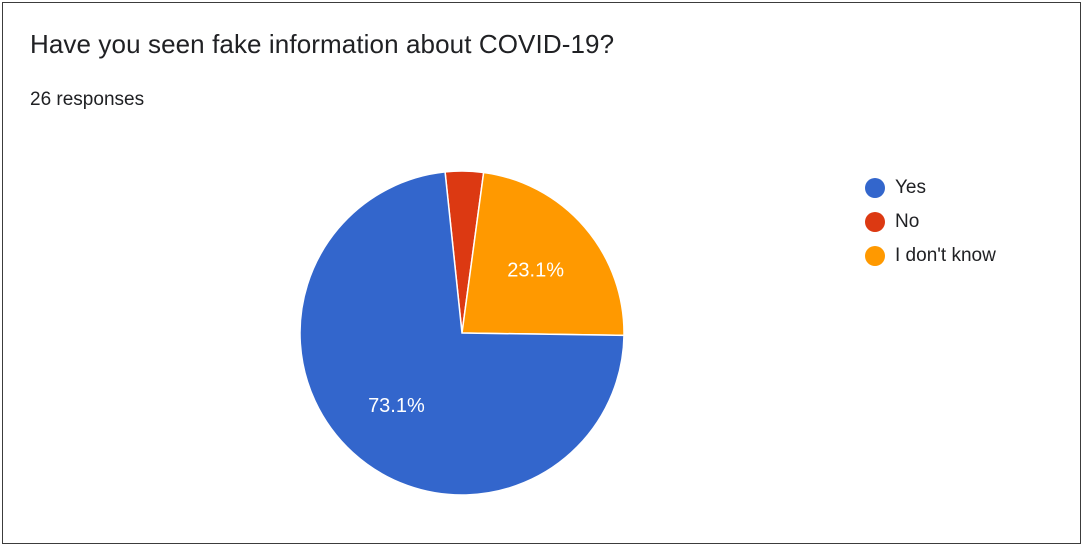  What do you see at coordinates (945, 255) in the screenshot?
I see `legend-label-dont-know: I don't know` at bounding box center [945, 255].